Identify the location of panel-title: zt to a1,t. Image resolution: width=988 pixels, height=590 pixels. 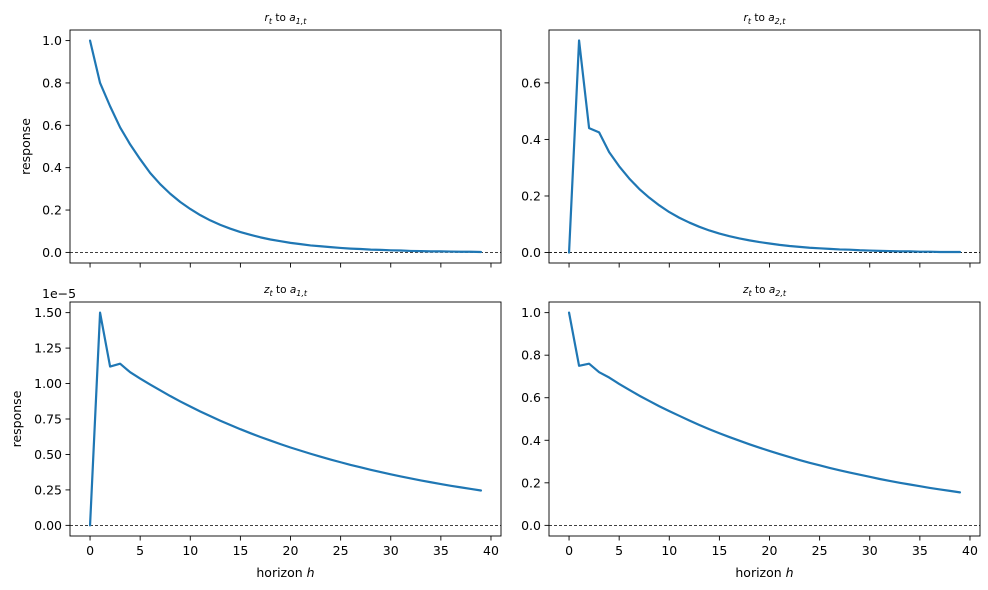
(285, 291).